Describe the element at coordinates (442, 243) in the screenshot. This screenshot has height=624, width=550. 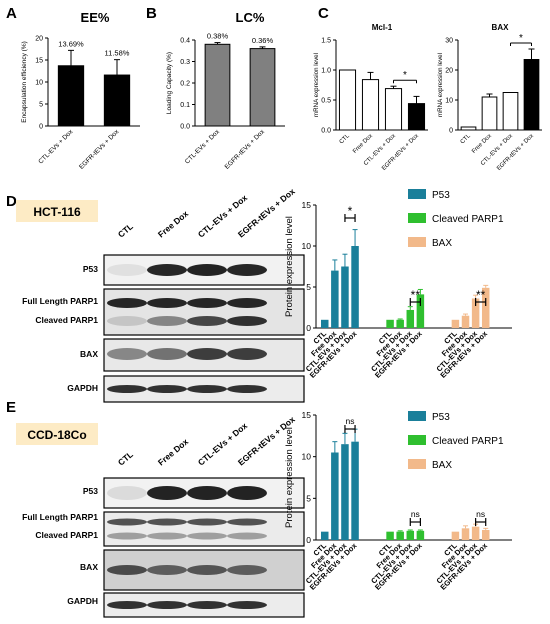
I see `legend-label: BAX` at that location.